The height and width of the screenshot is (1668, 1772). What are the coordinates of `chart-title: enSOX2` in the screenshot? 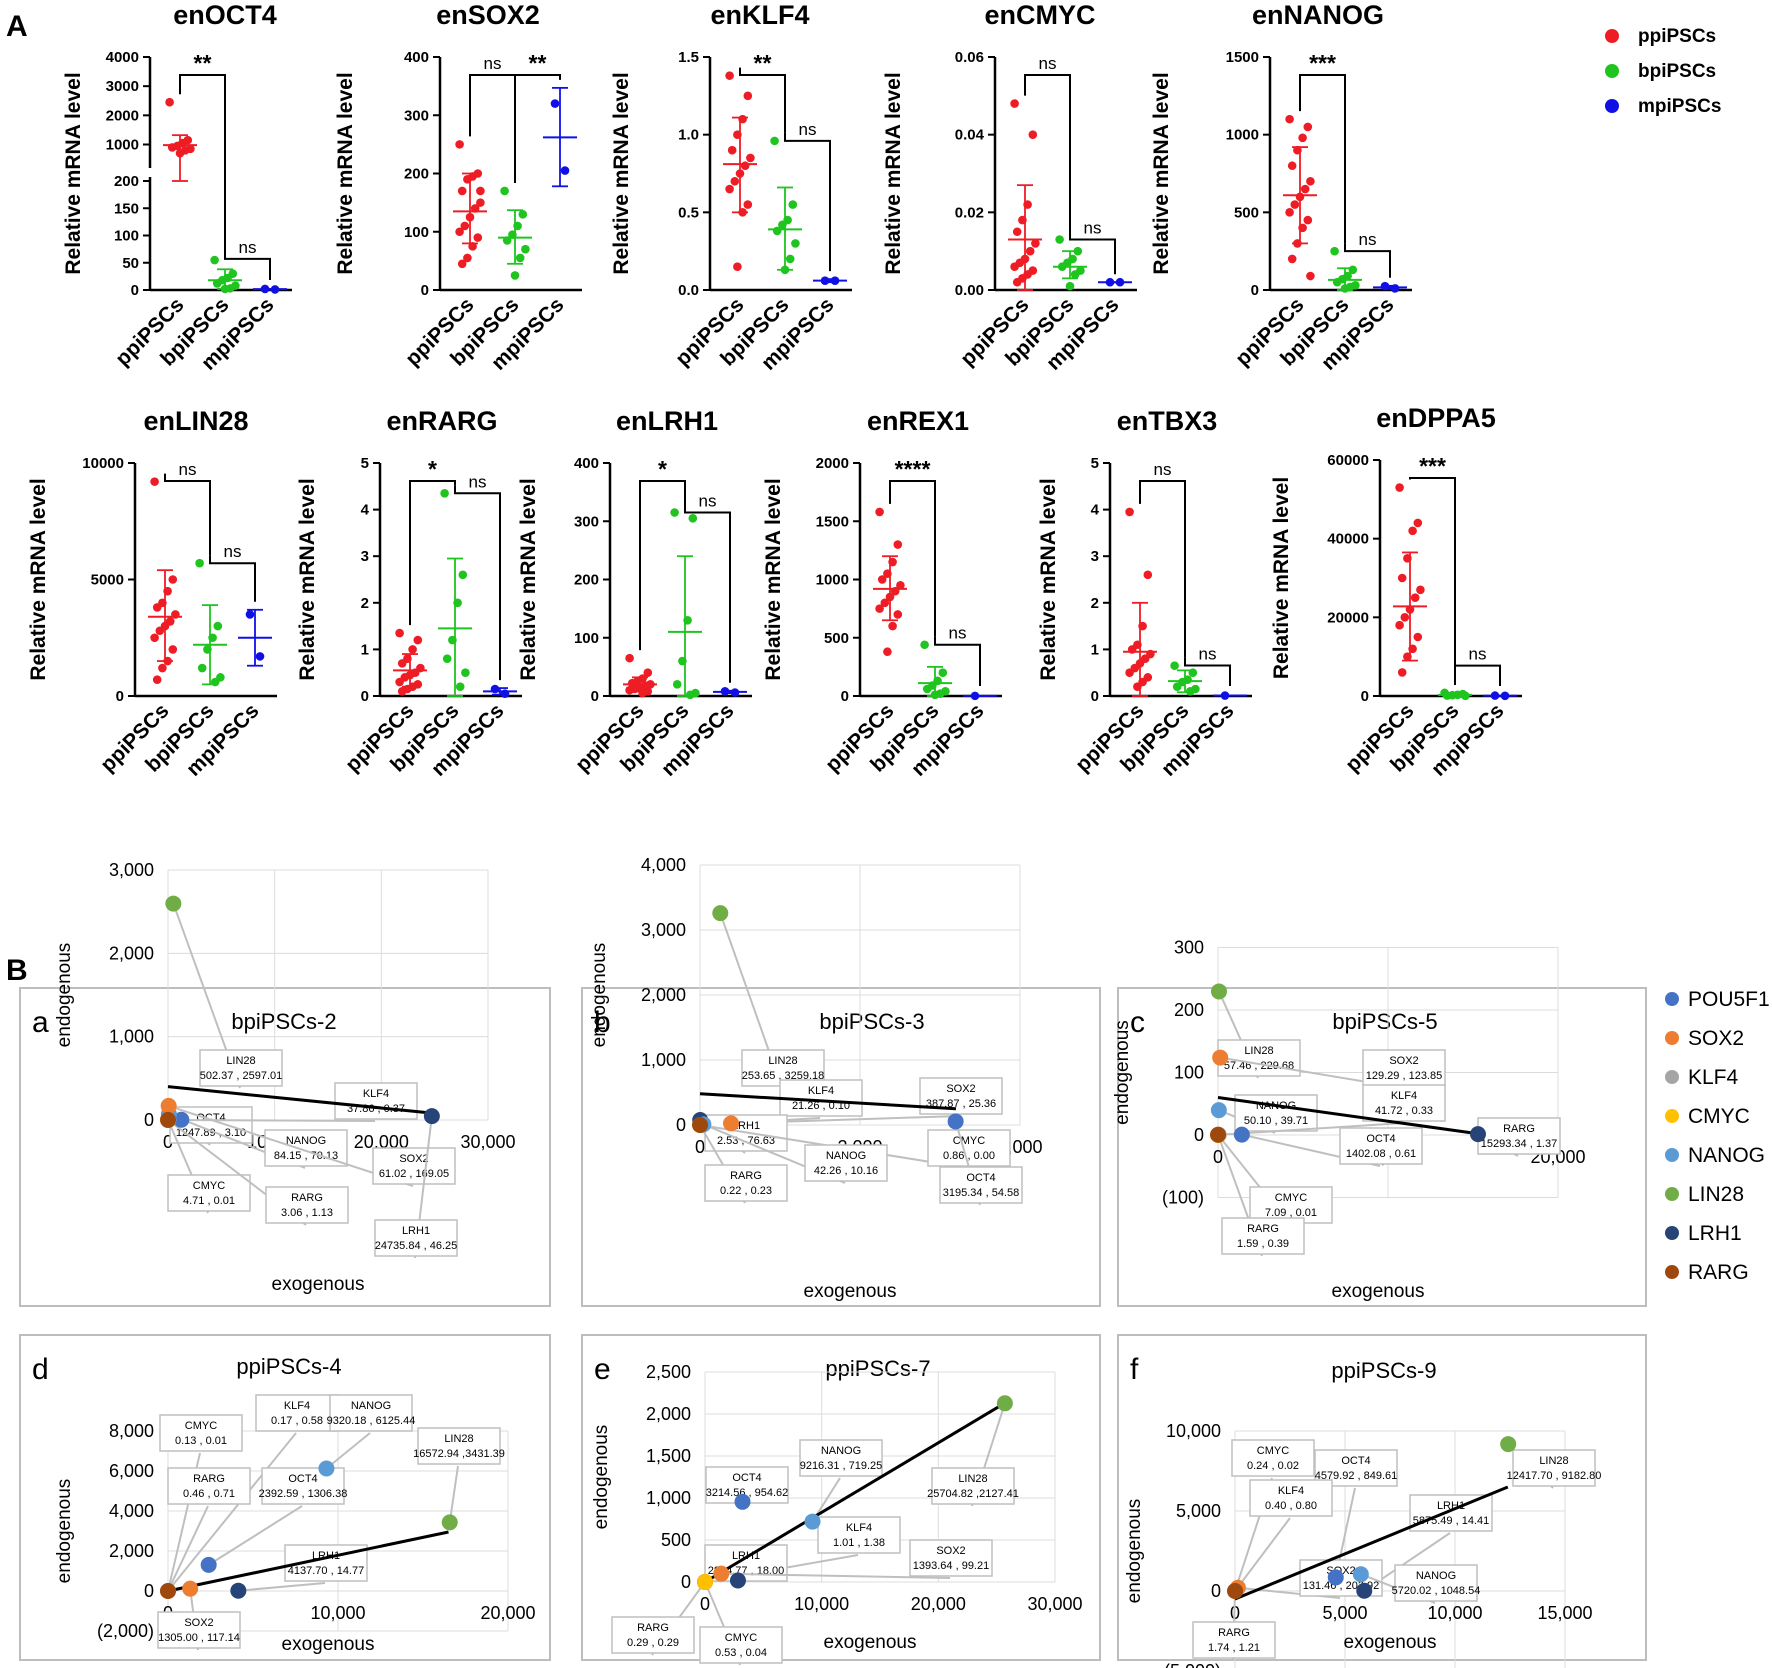 It's located at (488, 15).